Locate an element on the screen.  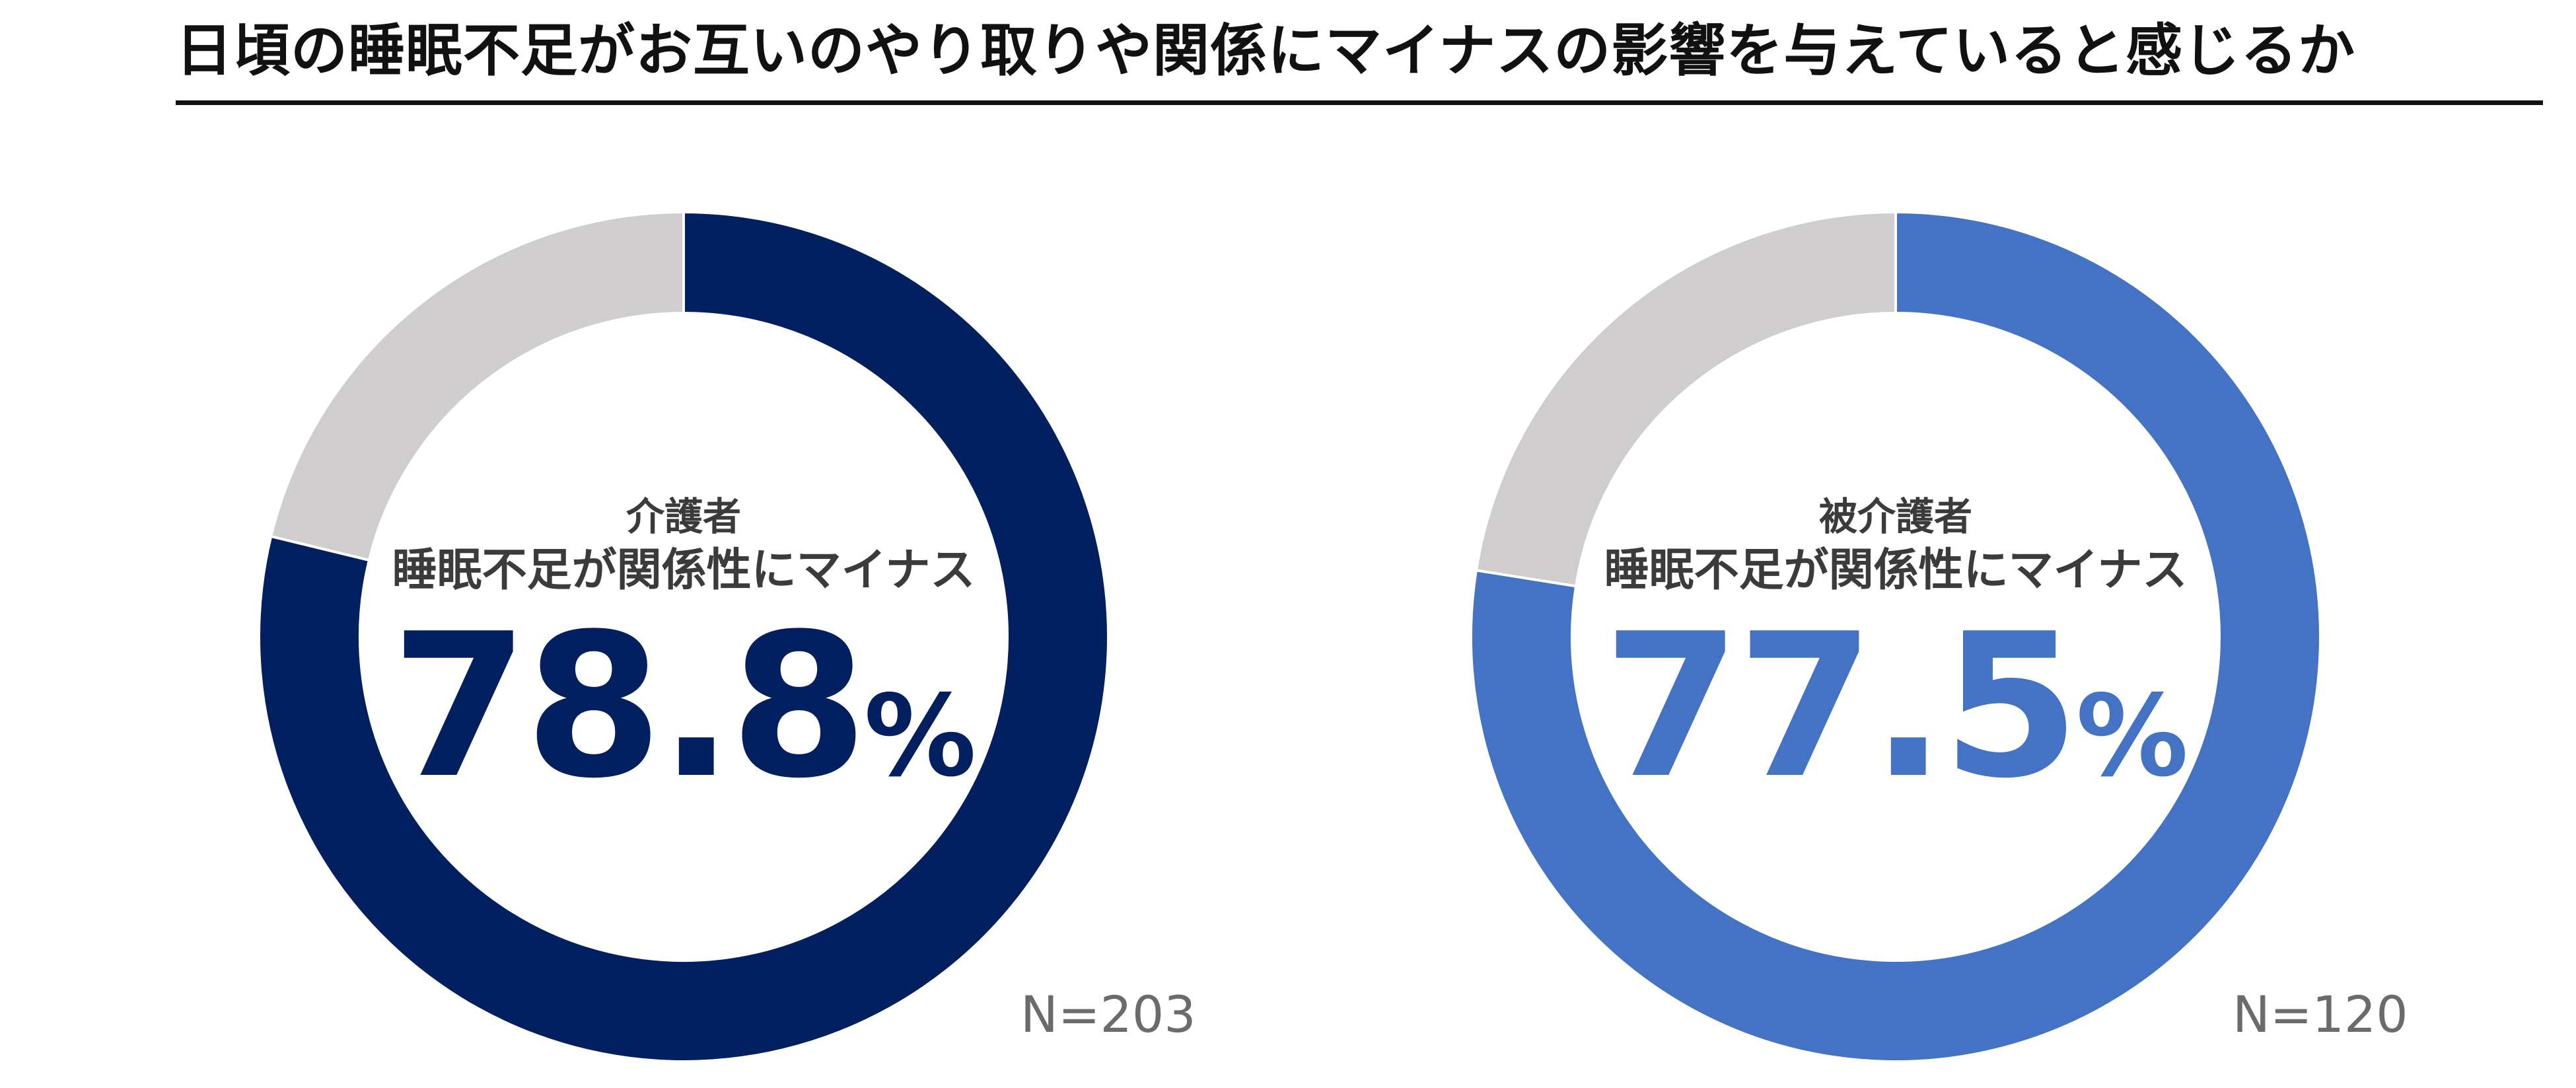
sample-size-label: N=203 is located at coordinates (1108, 1014).